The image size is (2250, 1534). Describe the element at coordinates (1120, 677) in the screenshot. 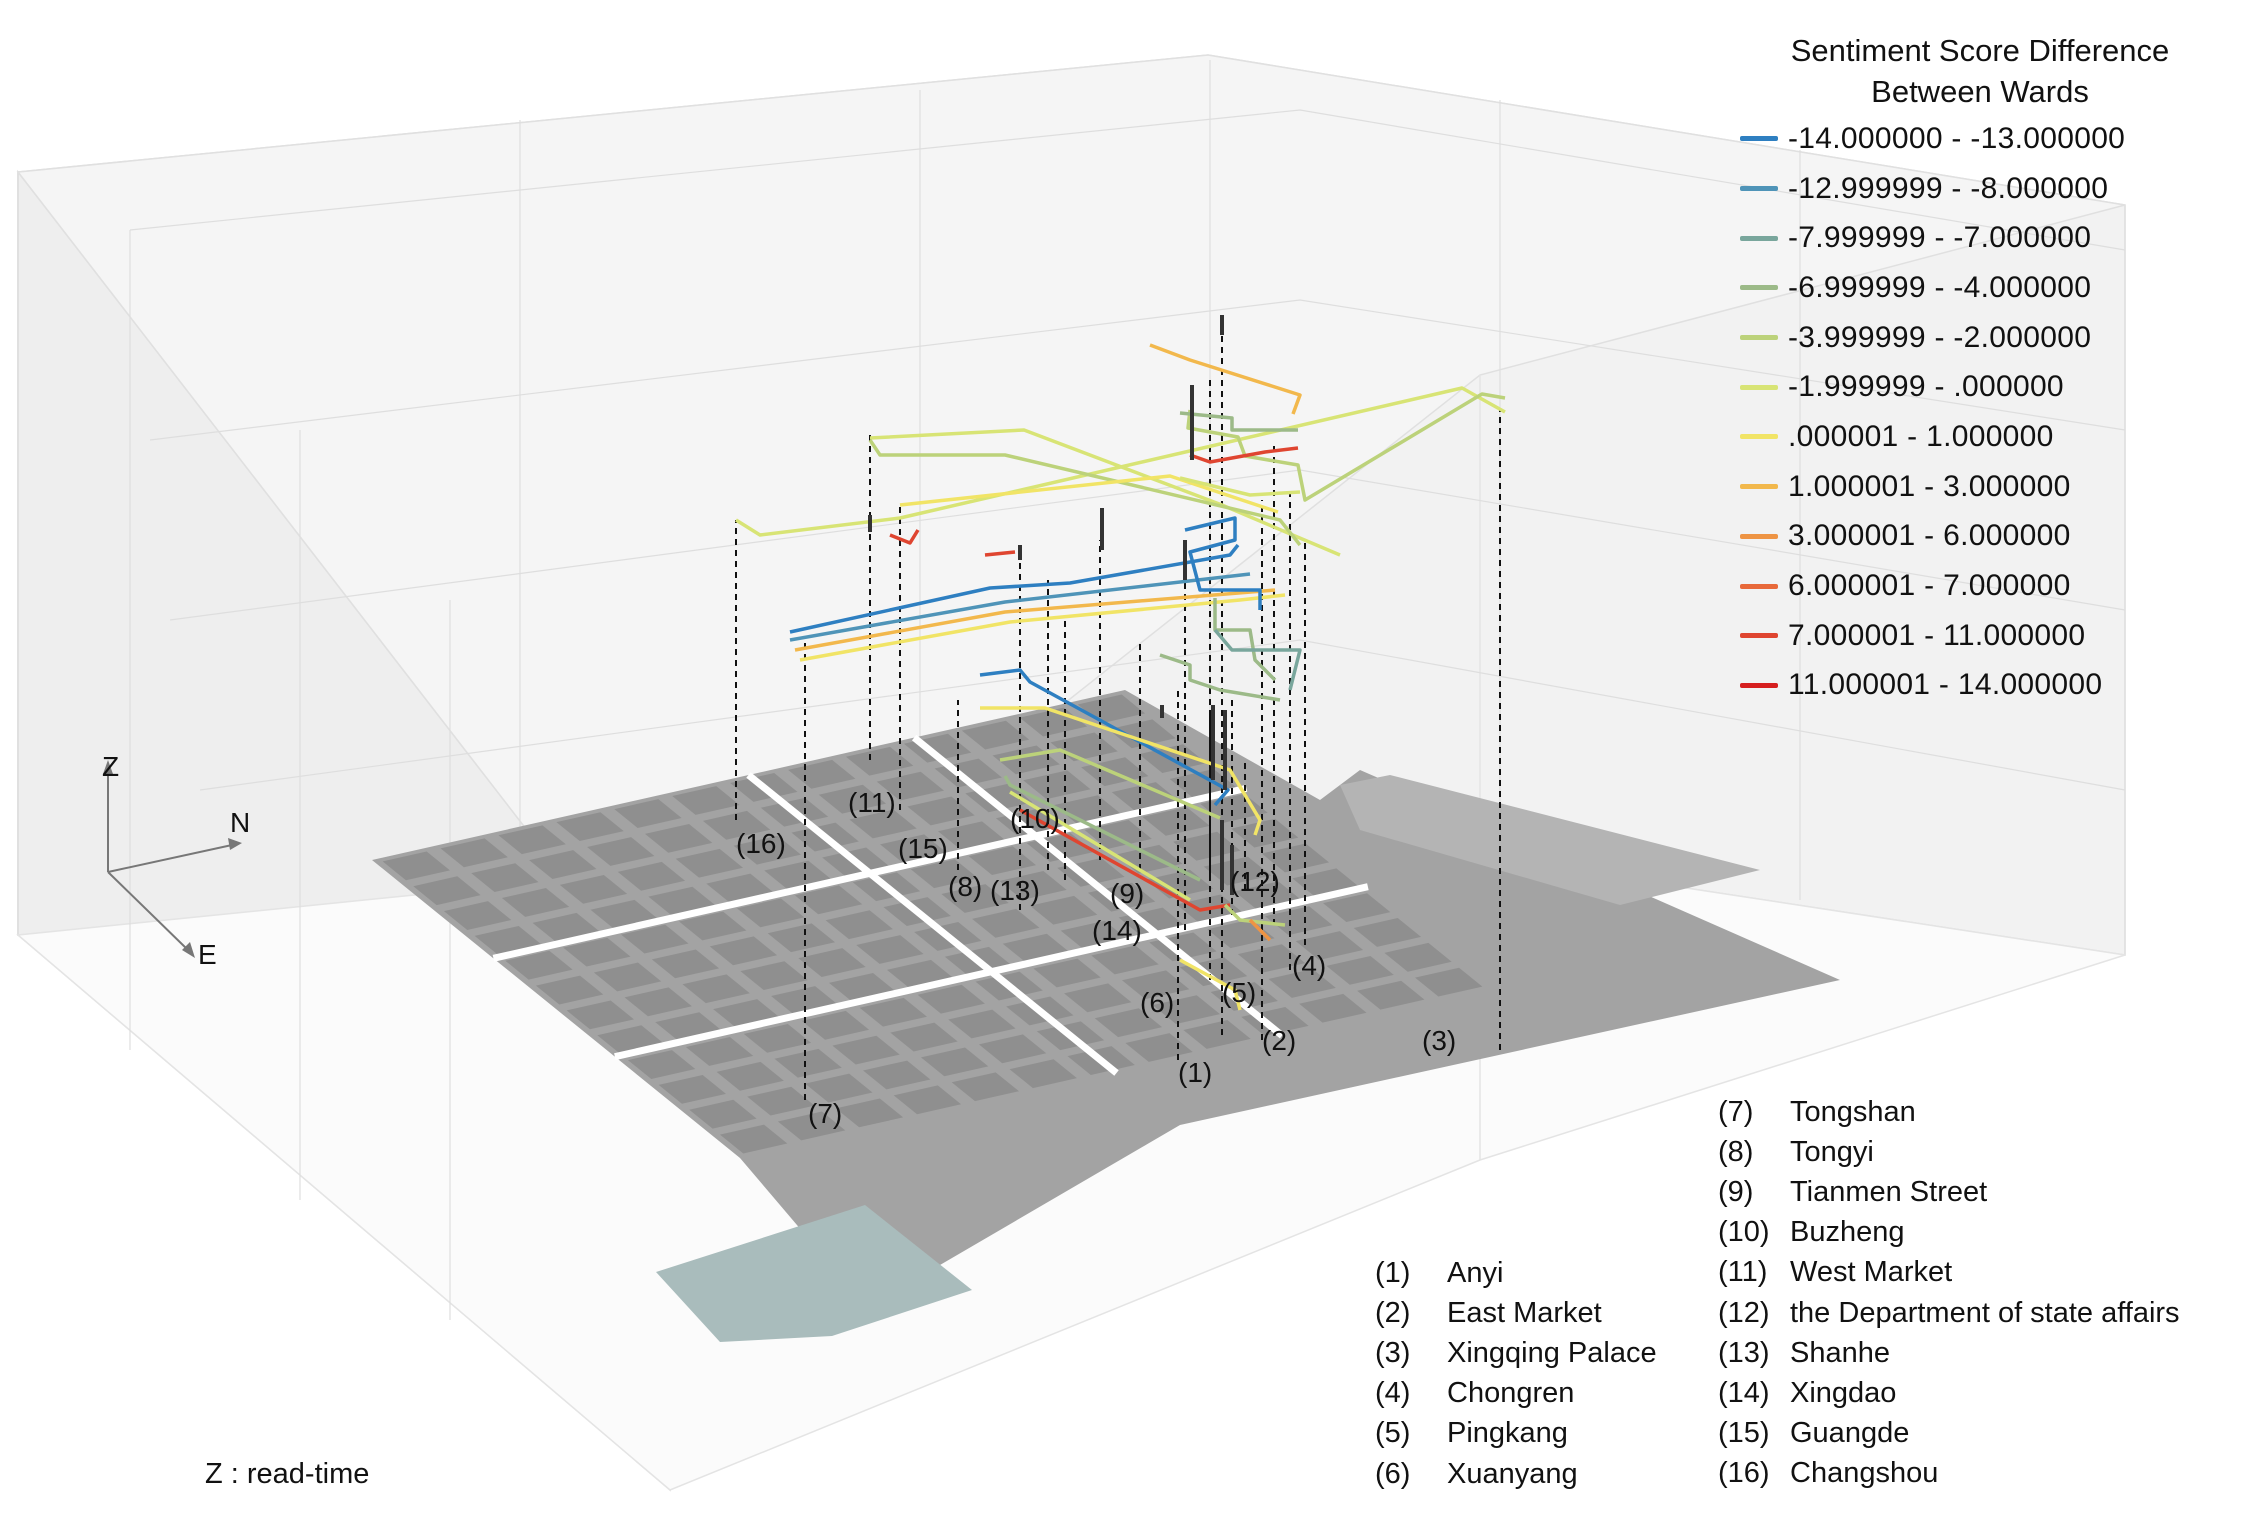

I see `sentiment-routes` at that location.